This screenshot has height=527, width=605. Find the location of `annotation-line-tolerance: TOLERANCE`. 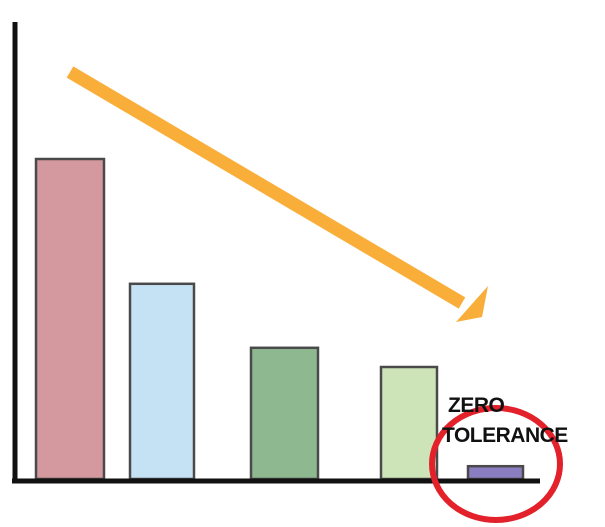

annotation-line-tolerance: TOLERANCE is located at coordinates (505, 435).